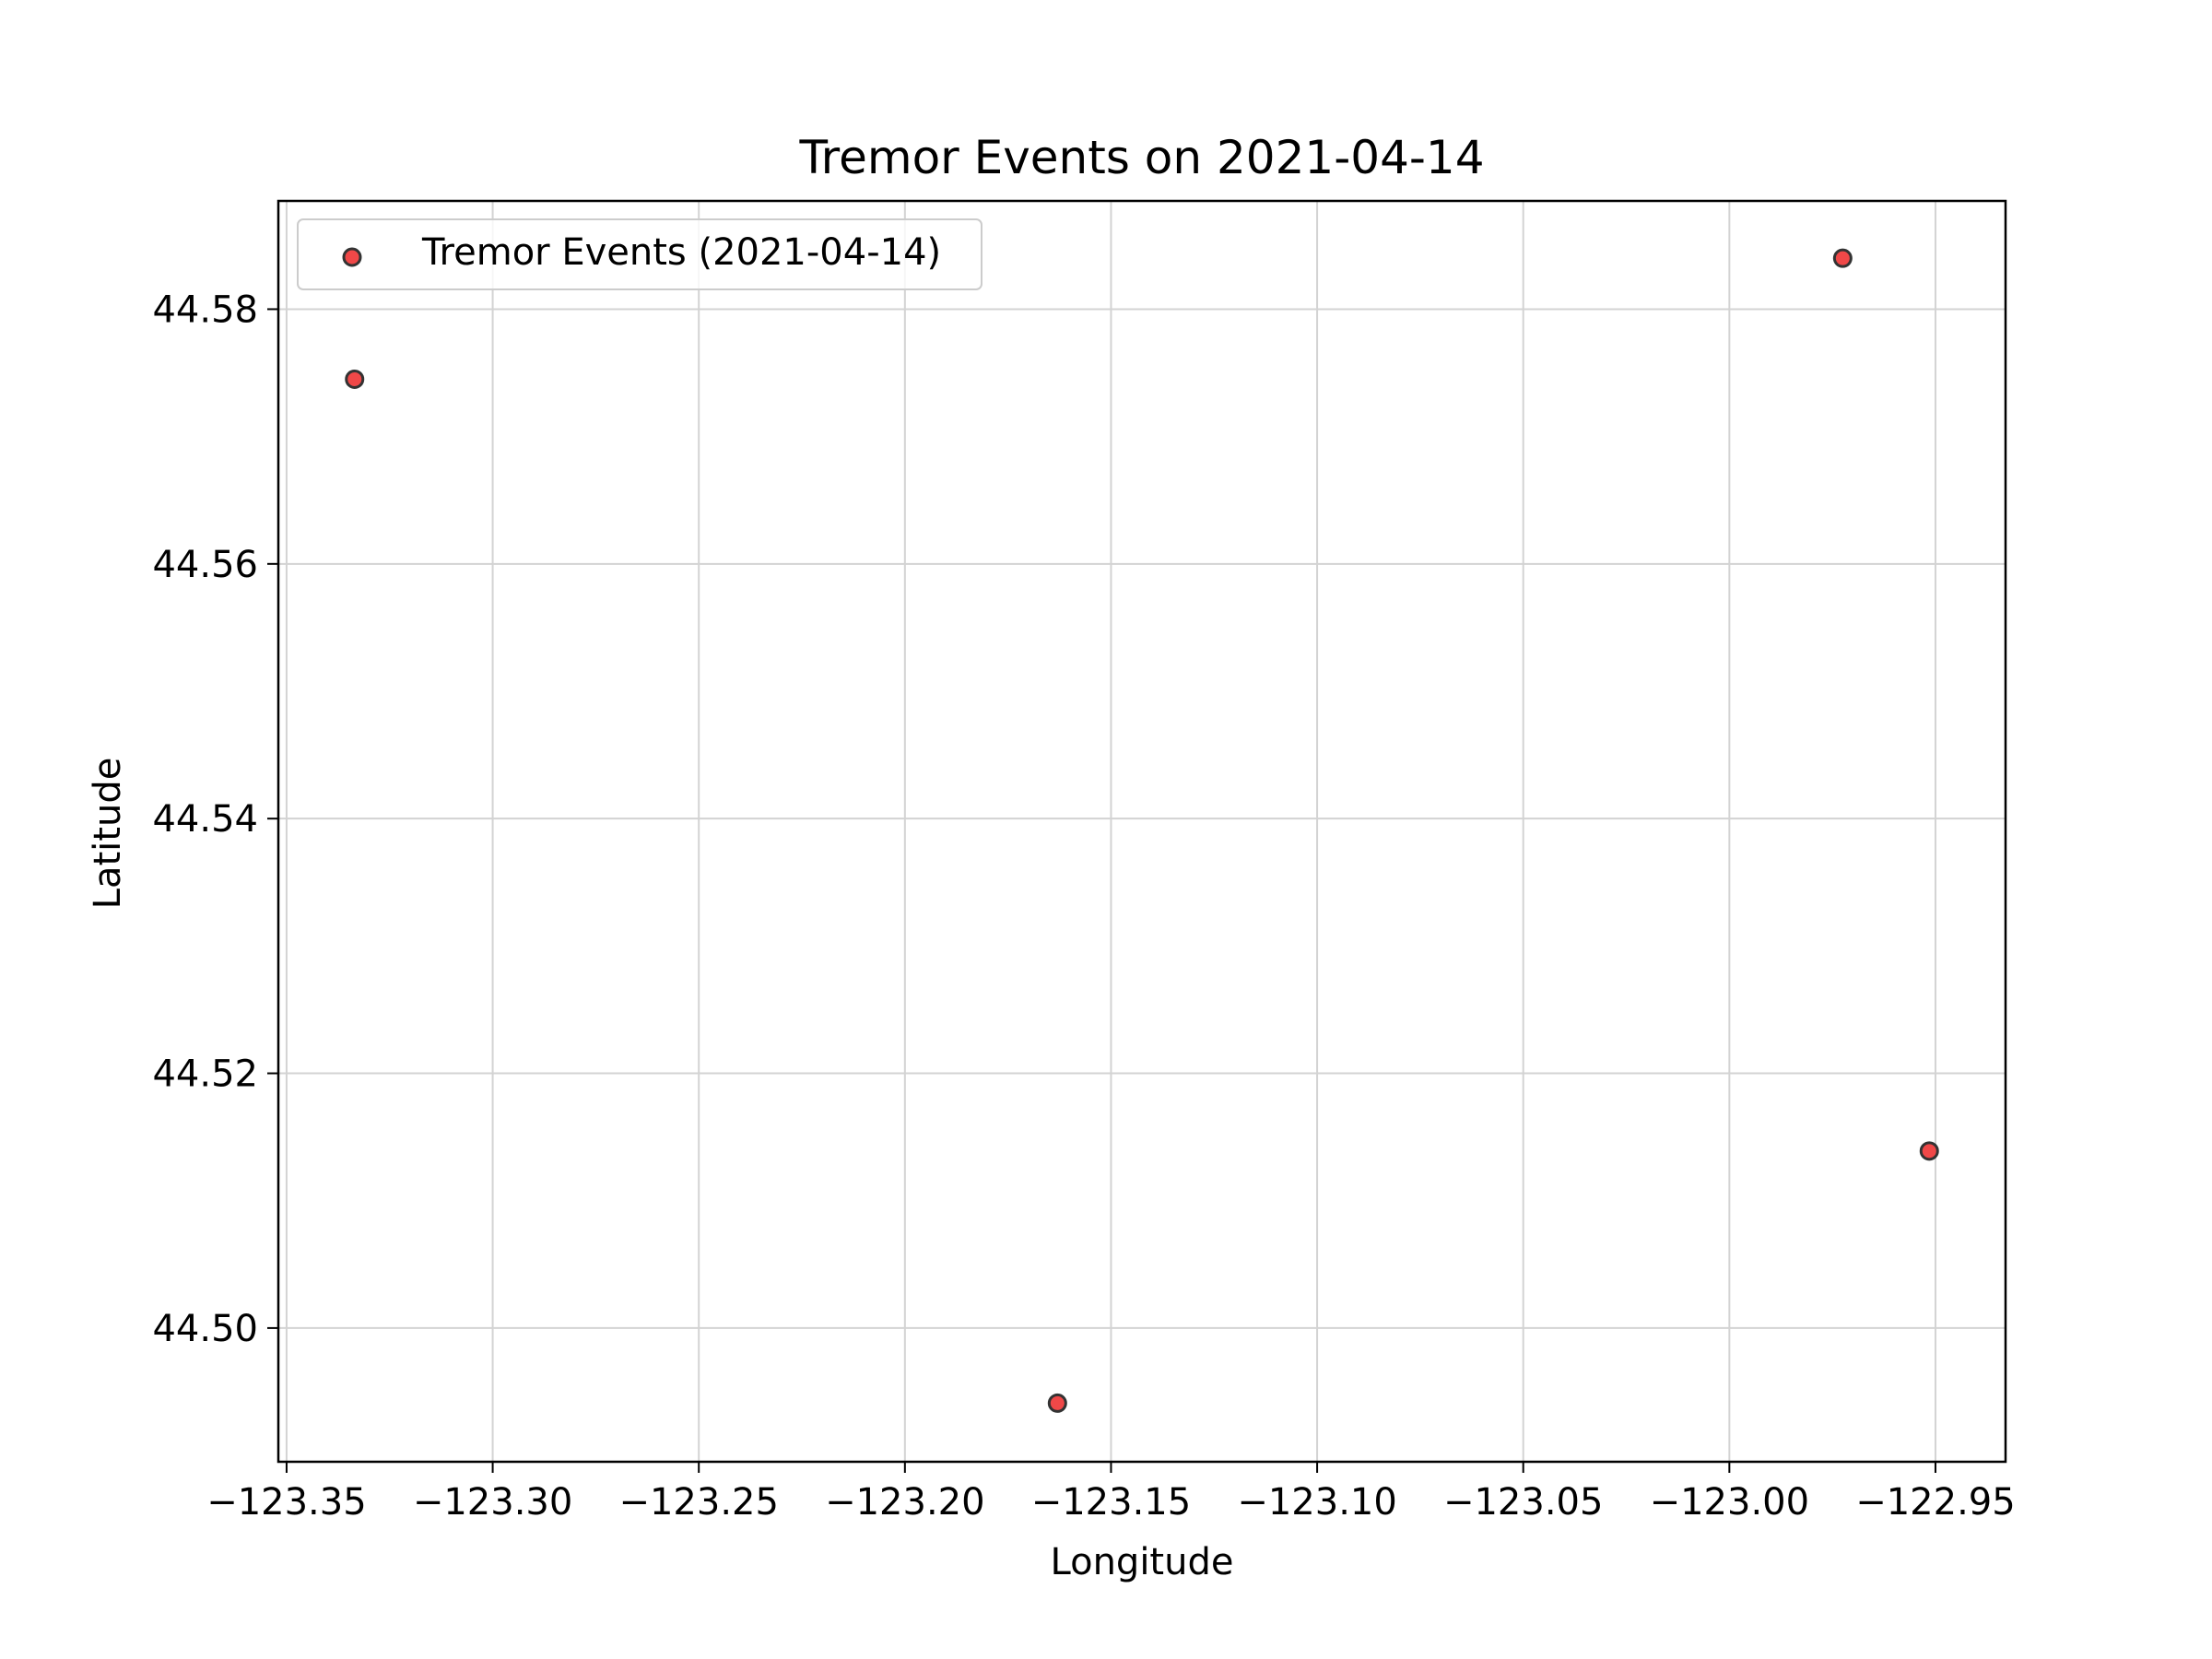 The width and height of the screenshot is (2212, 1659). Describe the element at coordinates (492, 1502) in the screenshot. I see `x-tick-label: −123.30` at that location.